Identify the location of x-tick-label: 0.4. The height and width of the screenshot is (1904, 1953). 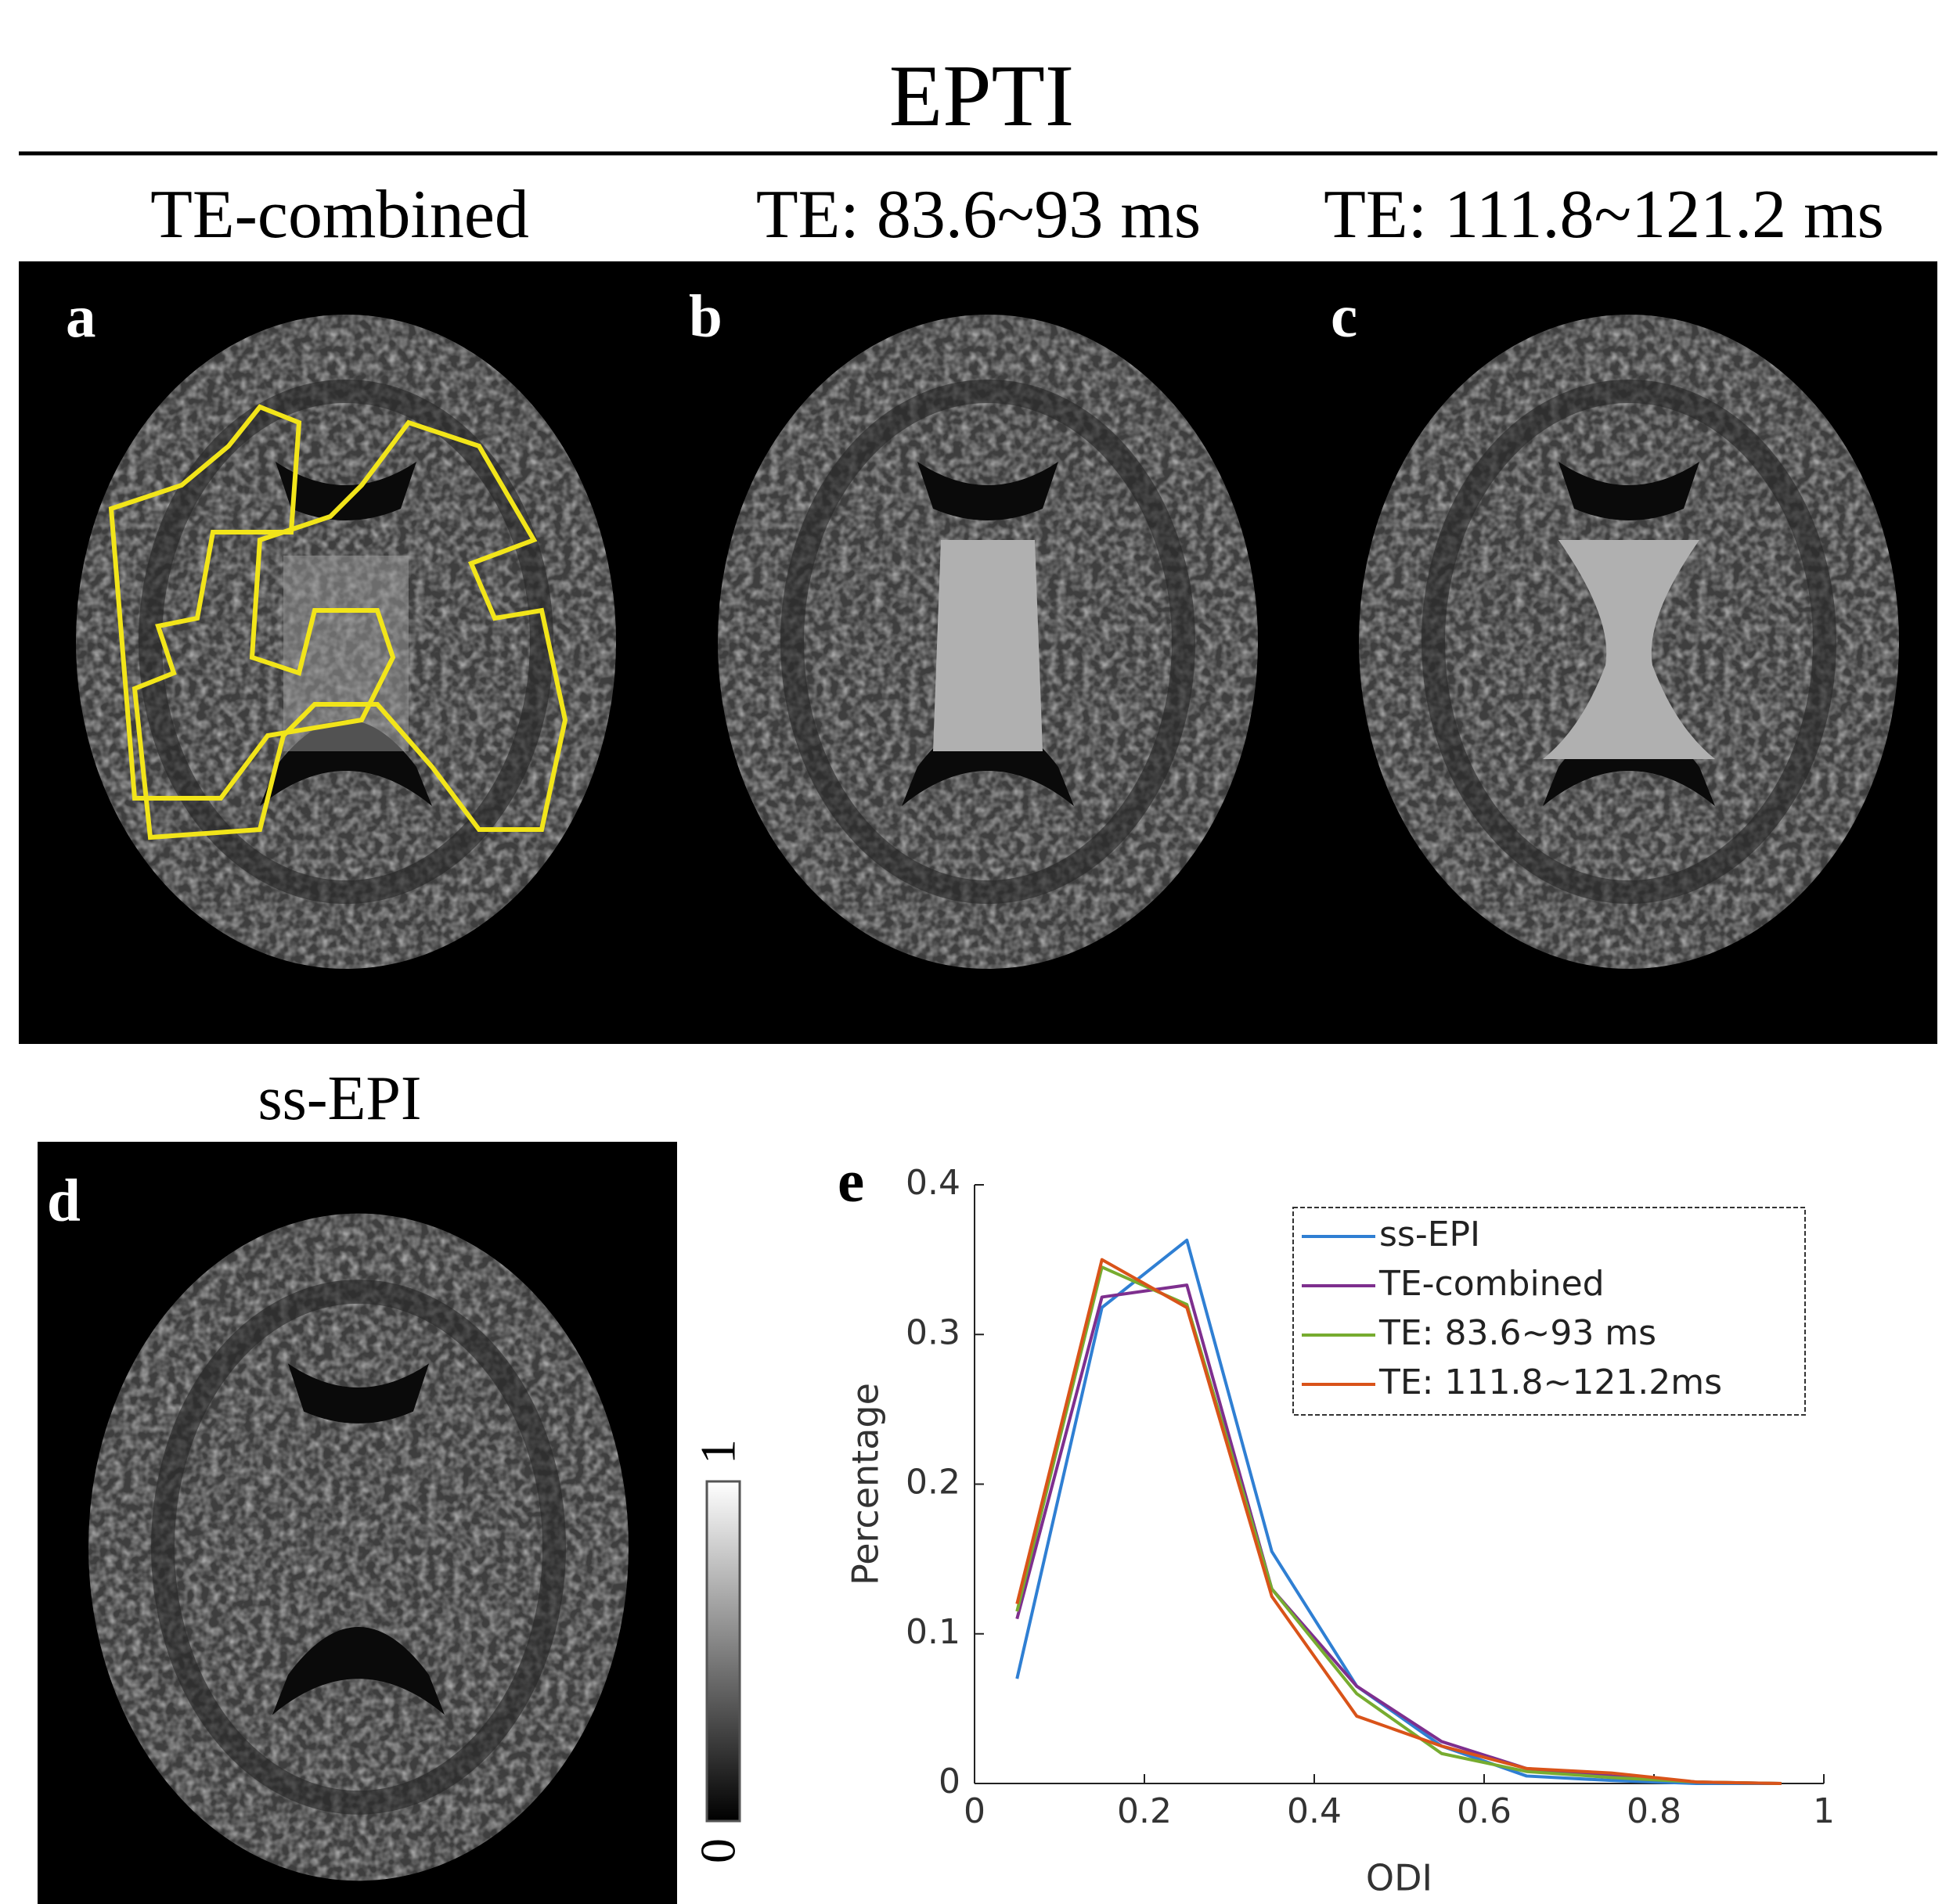
(1314, 1811).